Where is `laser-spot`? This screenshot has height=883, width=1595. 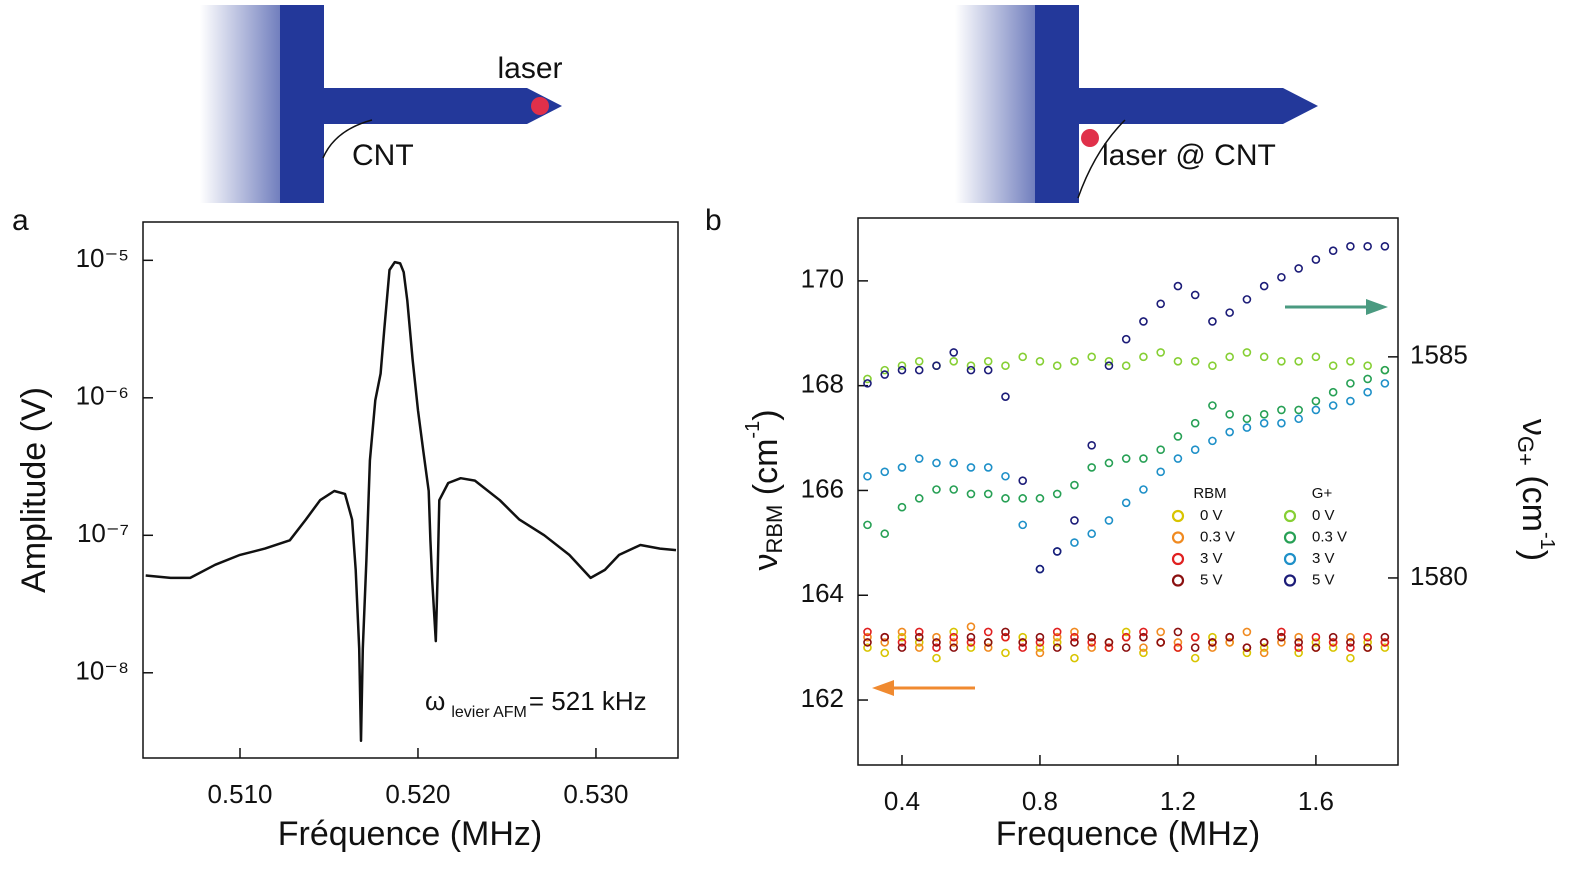
laser-spot is located at coordinates (1090, 138).